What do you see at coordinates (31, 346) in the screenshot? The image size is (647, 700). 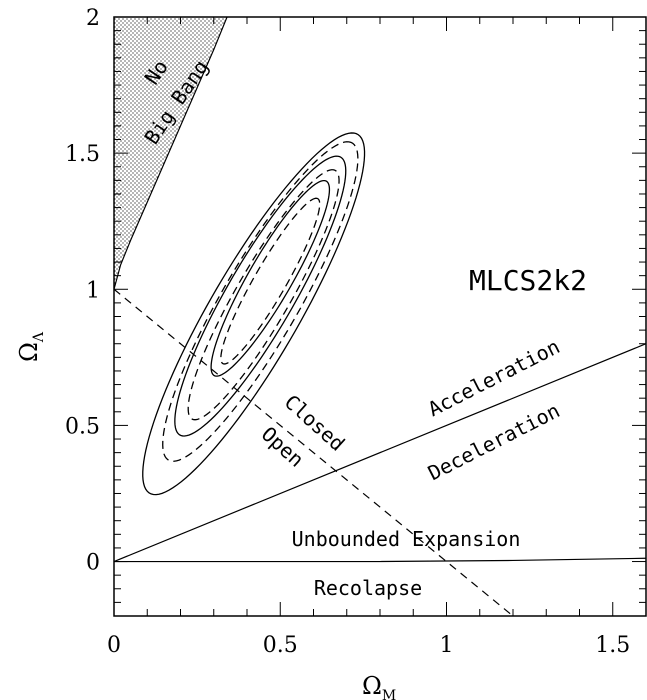 I see `y-axis-label: ΩΛ` at bounding box center [31, 346].